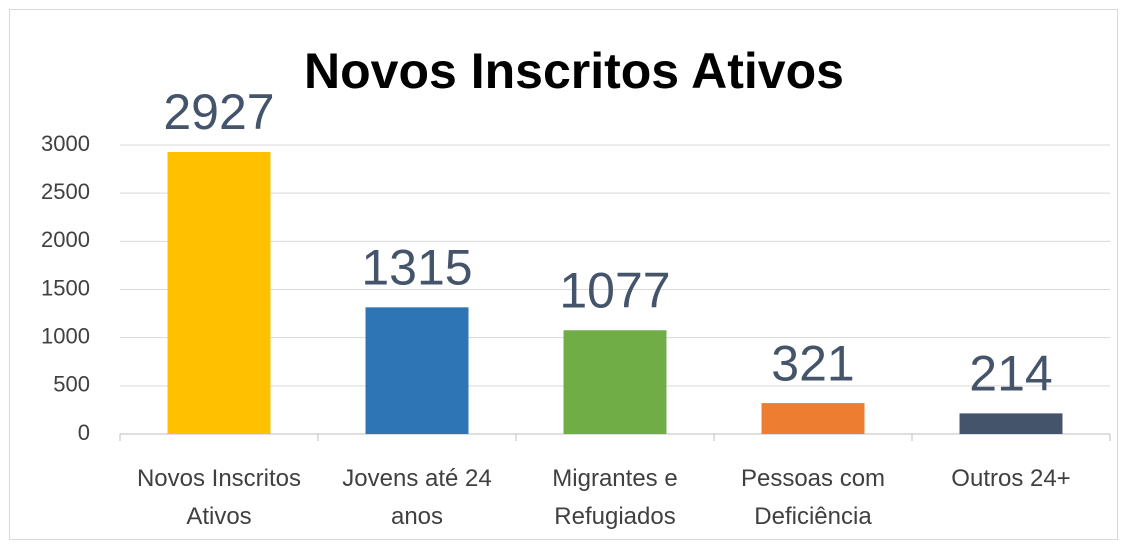  What do you see at coordinates (65, 287) in the screenshot?
I see `y-tick-label: 1500` at bounding box center [65, 287].